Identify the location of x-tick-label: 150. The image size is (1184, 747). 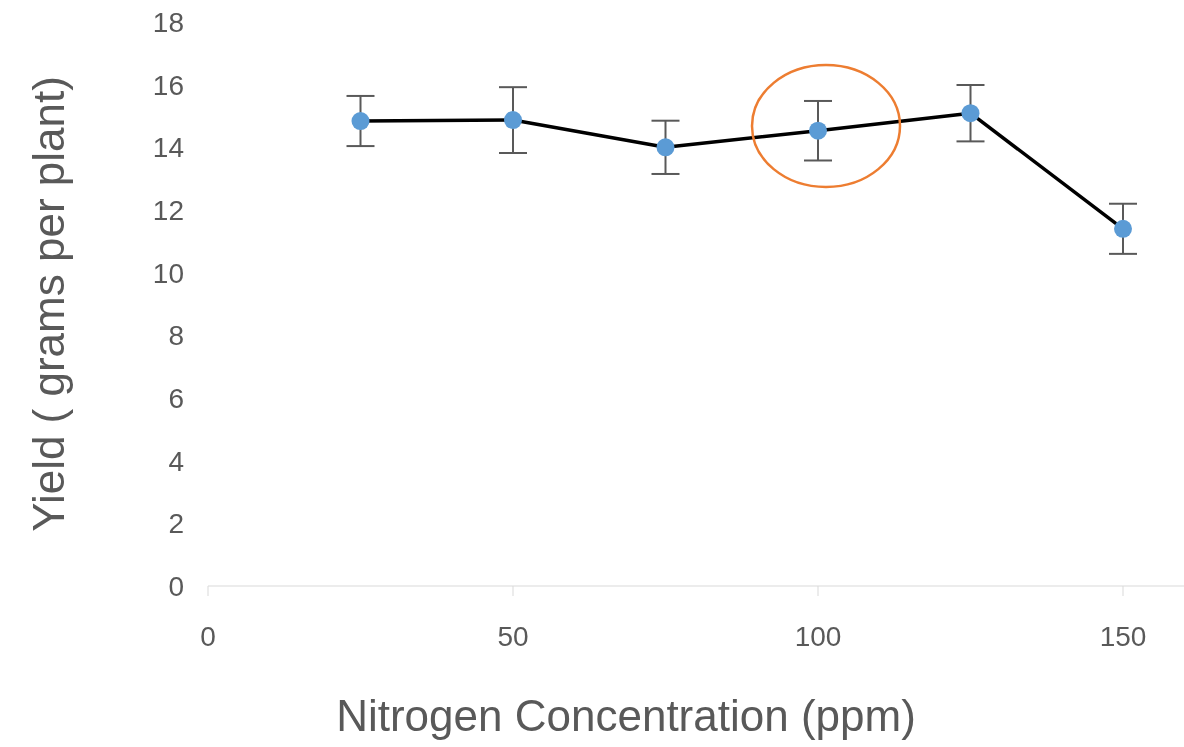
(1123, 636).